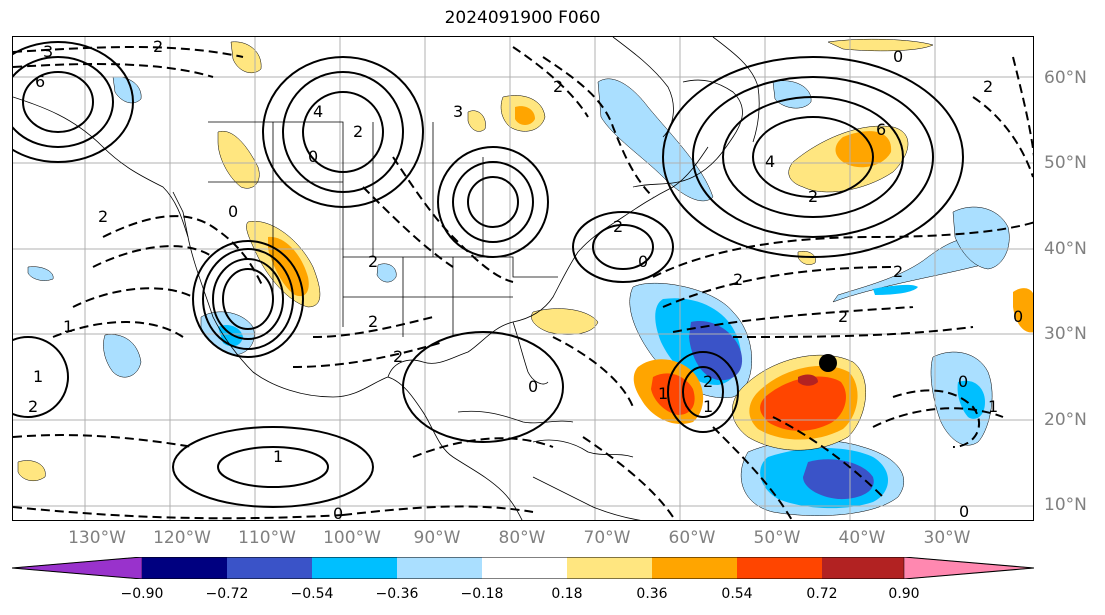 The image size is (1105, 615). I want to click on lon-label: 110°W, so click(267, 538).